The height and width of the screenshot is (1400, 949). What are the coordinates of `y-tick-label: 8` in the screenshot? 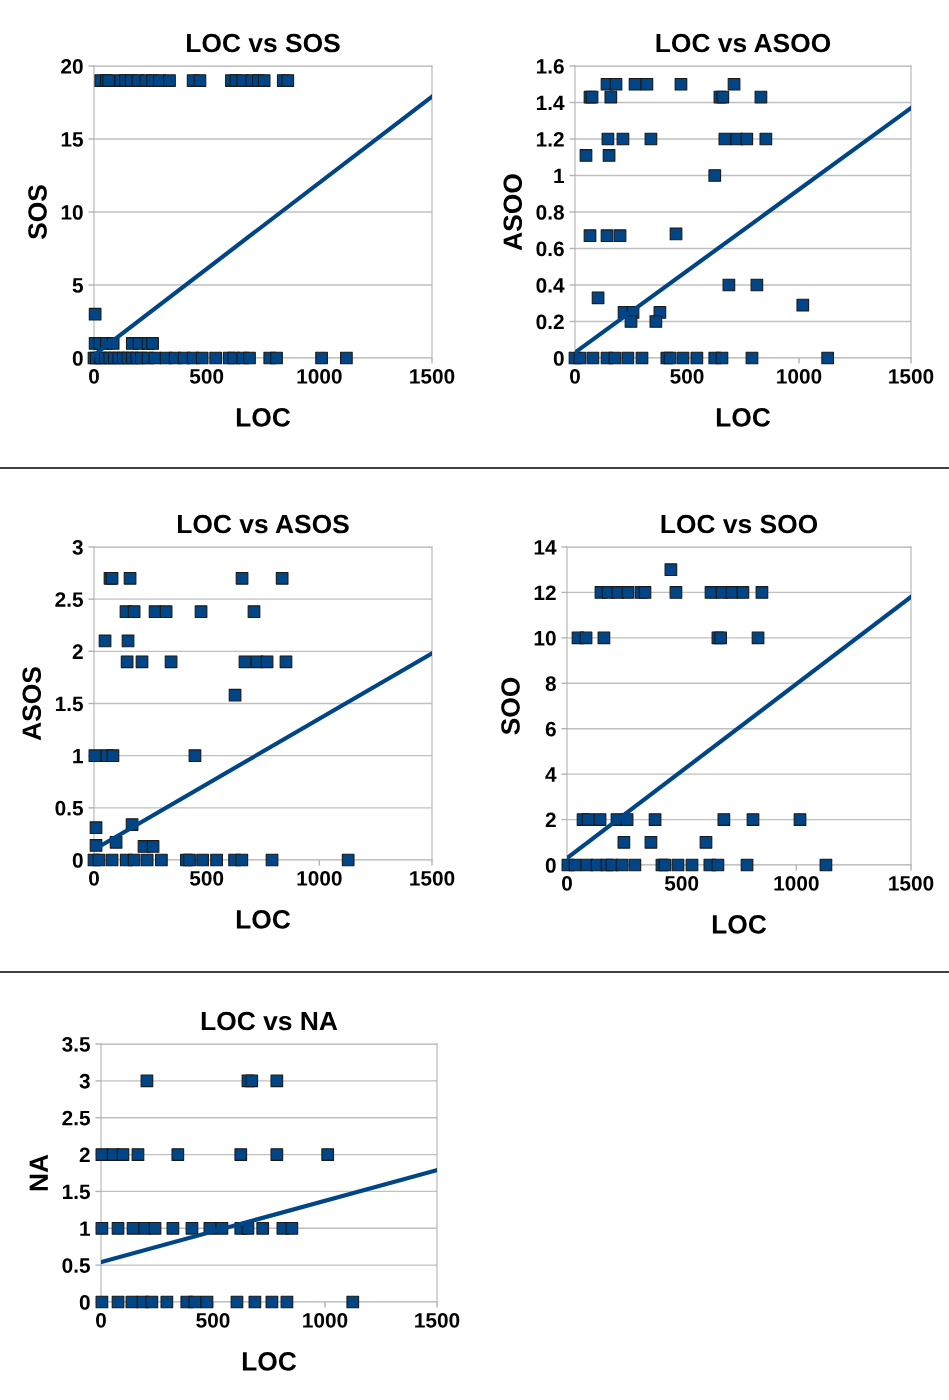 It's located at (550, 684).